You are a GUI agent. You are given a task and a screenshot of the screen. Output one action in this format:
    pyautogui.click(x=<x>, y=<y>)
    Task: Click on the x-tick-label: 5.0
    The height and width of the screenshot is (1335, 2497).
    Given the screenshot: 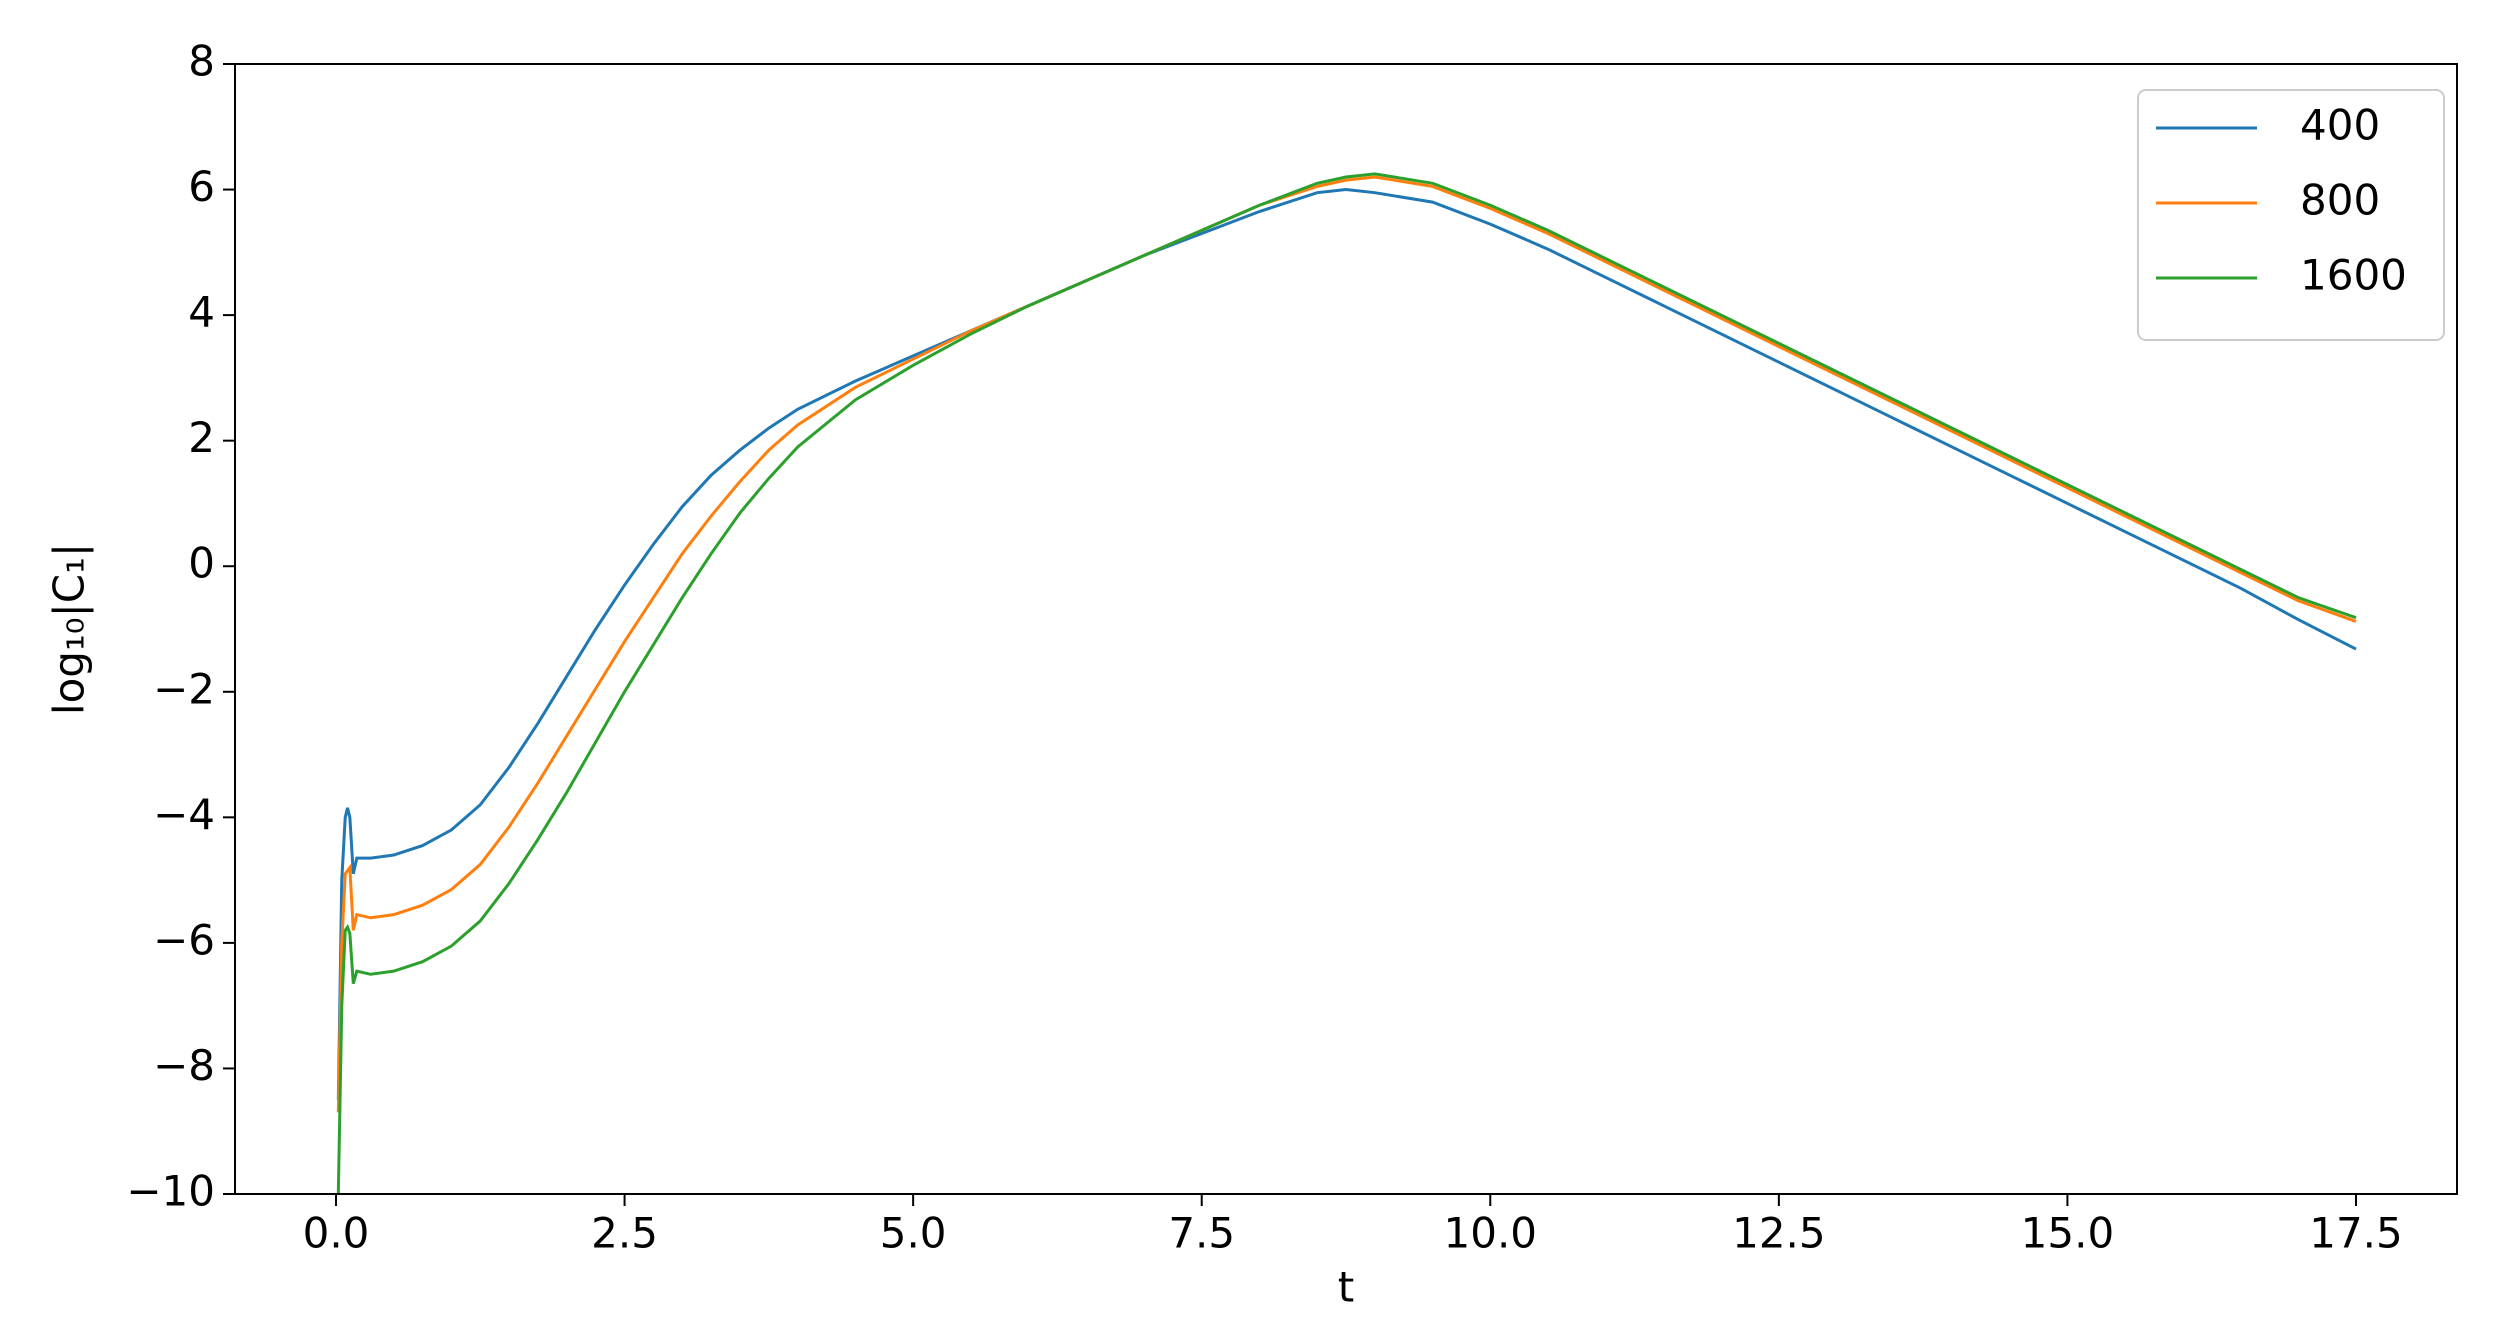 What is the action you would take?
    pyautogui.click(x=913, y=1233)
    